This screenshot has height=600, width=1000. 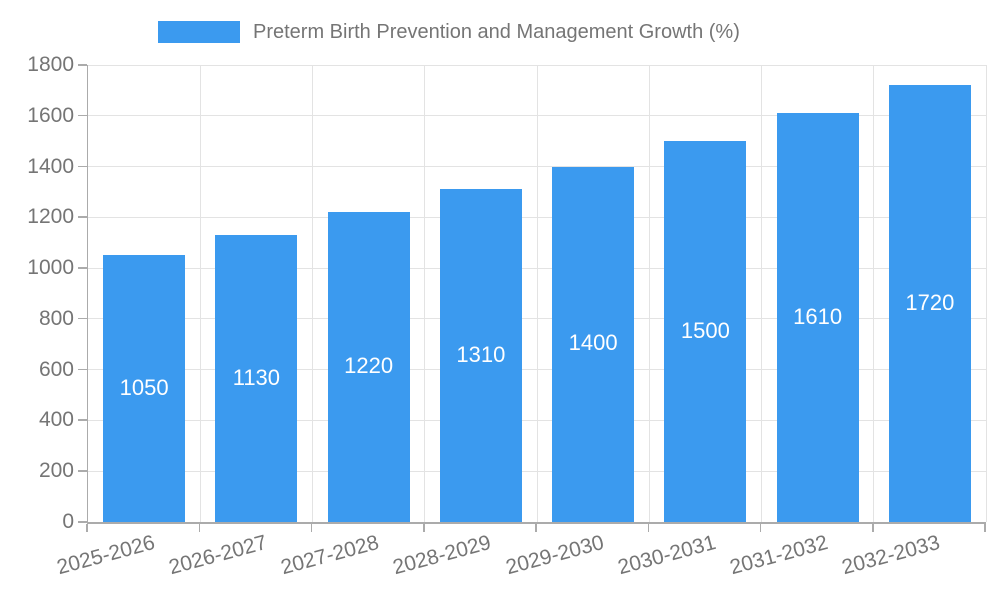 What do you see at coordinates (891, 555) in the screenshot?
I see `x-tick-label: 2032-2033` at bounding box center [891, 555].